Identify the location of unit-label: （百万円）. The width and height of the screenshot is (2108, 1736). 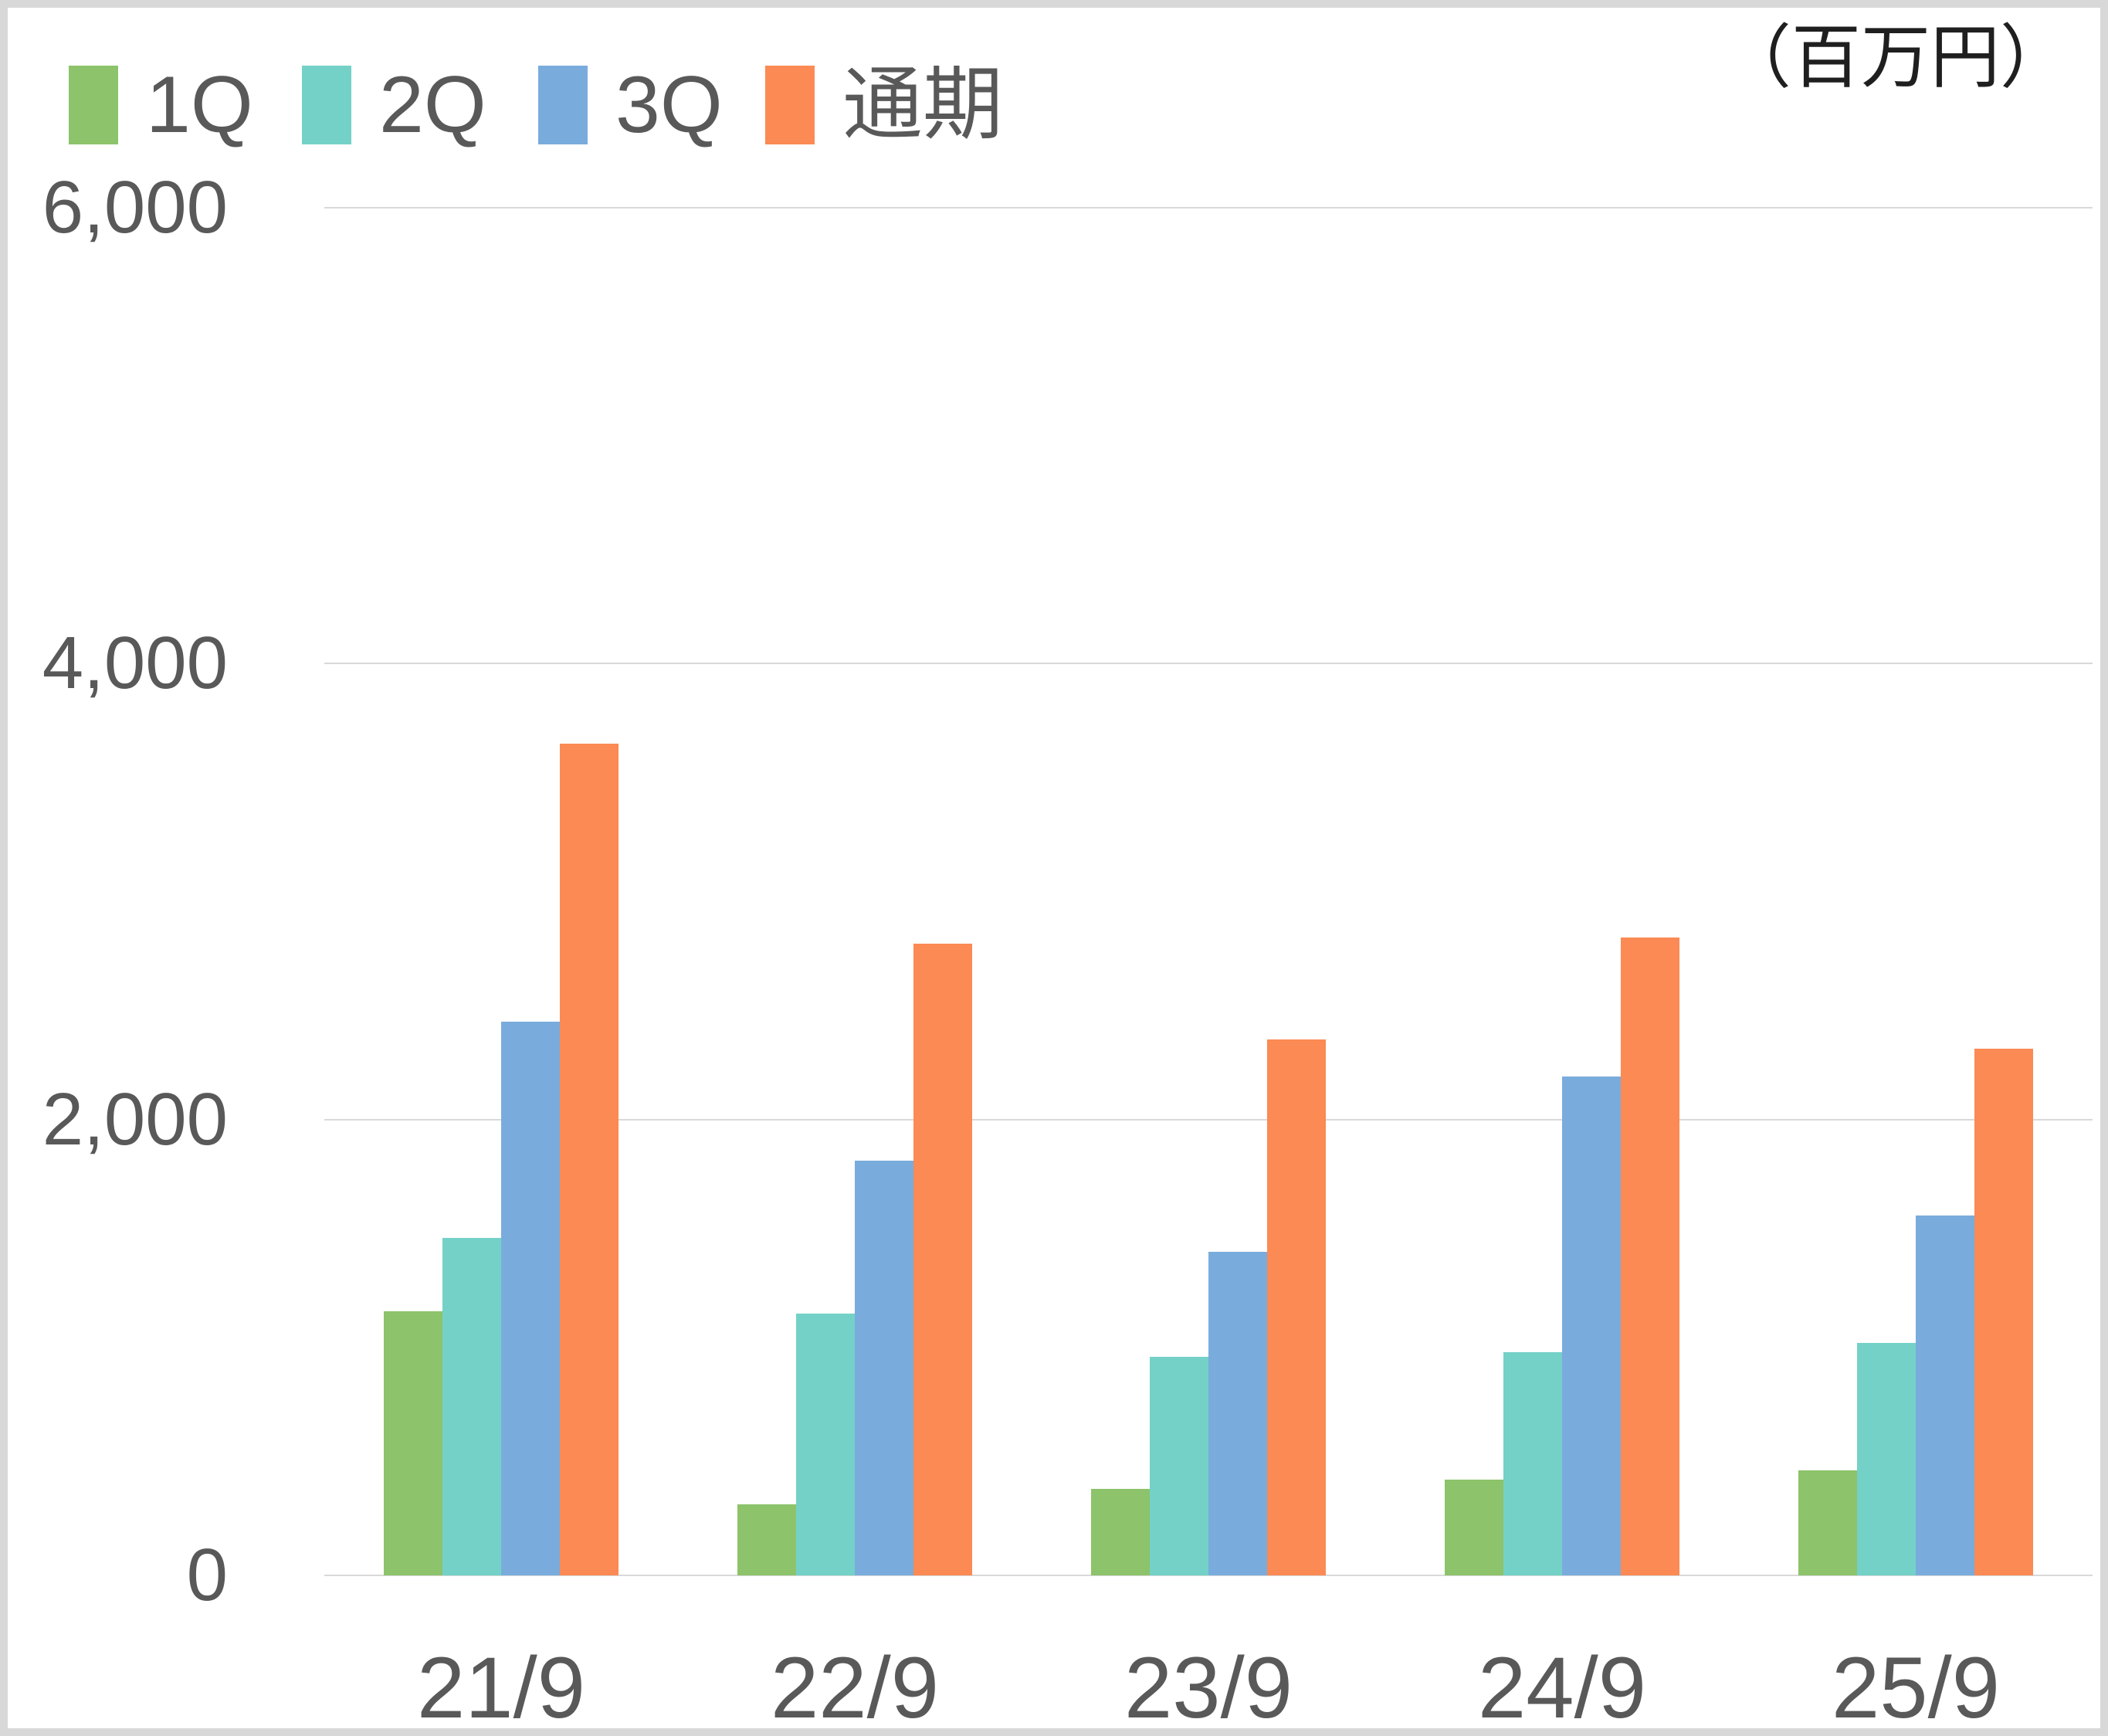
(1895, 58).